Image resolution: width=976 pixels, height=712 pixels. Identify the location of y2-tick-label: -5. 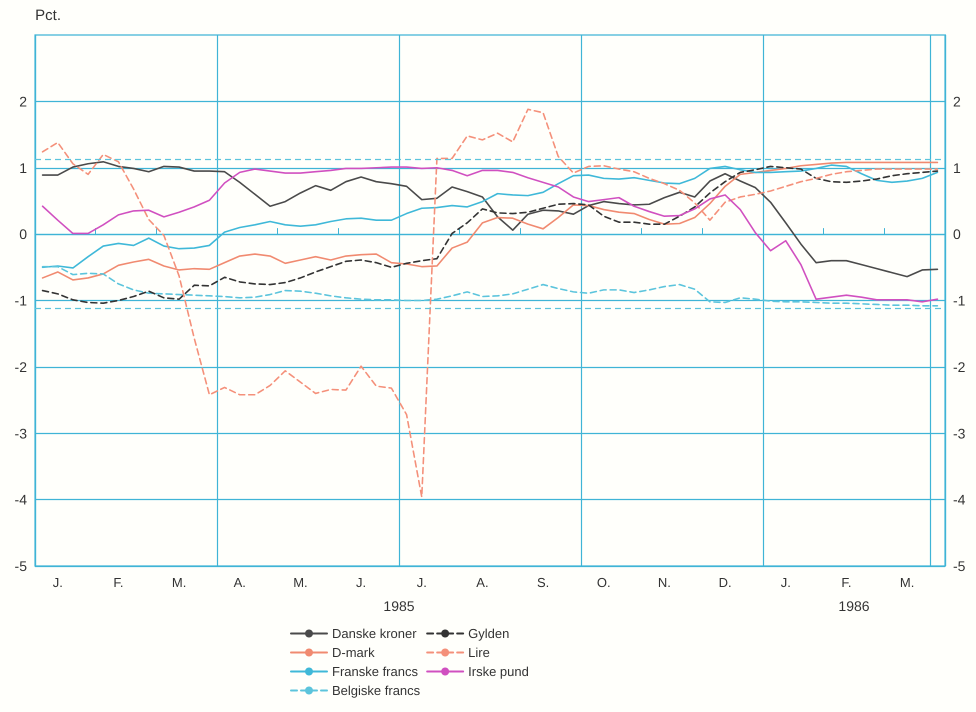
(959, 566).